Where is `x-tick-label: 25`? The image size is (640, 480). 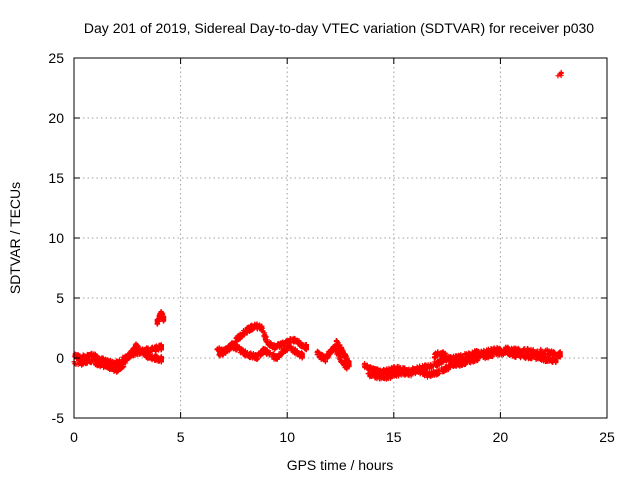
x-tick-label: 25 is located at coordinates (607, 437).